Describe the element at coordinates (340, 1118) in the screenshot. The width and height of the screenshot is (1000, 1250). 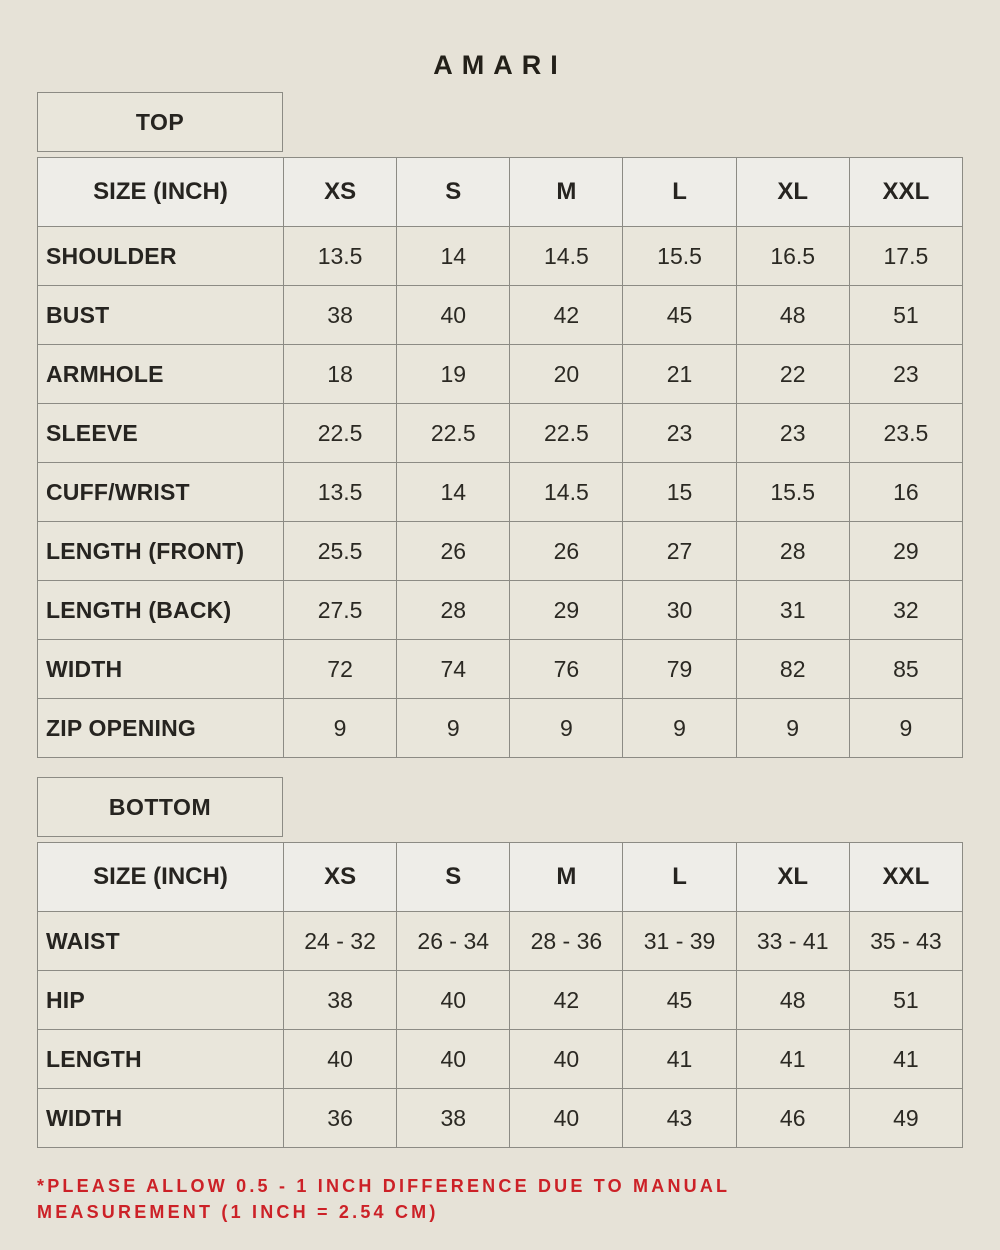
I see `measurement-value: 36` at that location.